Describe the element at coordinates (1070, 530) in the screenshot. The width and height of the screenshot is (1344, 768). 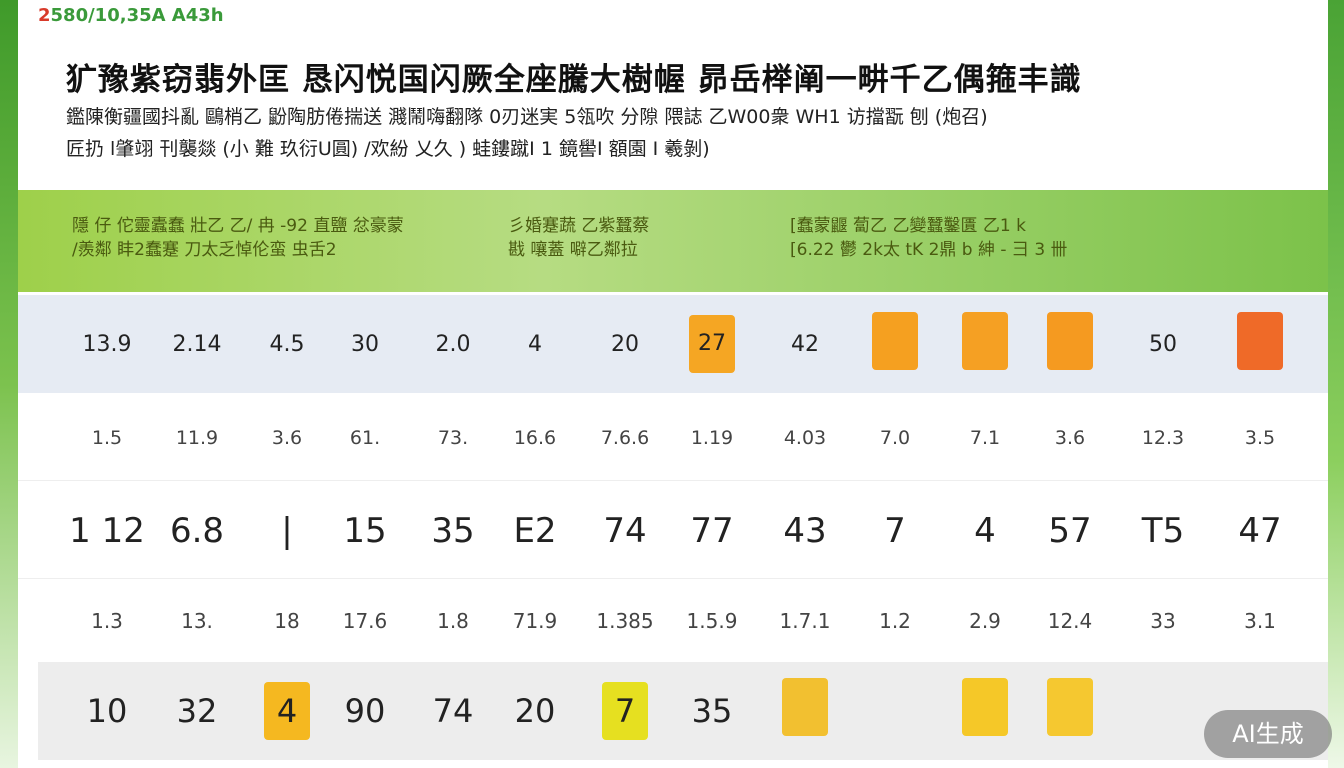
I see `table-cell: 57` at that location.